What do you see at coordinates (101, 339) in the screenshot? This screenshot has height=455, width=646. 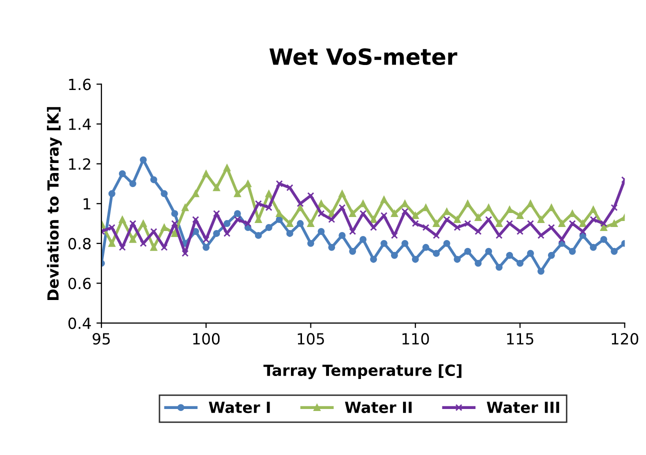 I see `x-tick-label: 95` at bounding box center [101, 339].